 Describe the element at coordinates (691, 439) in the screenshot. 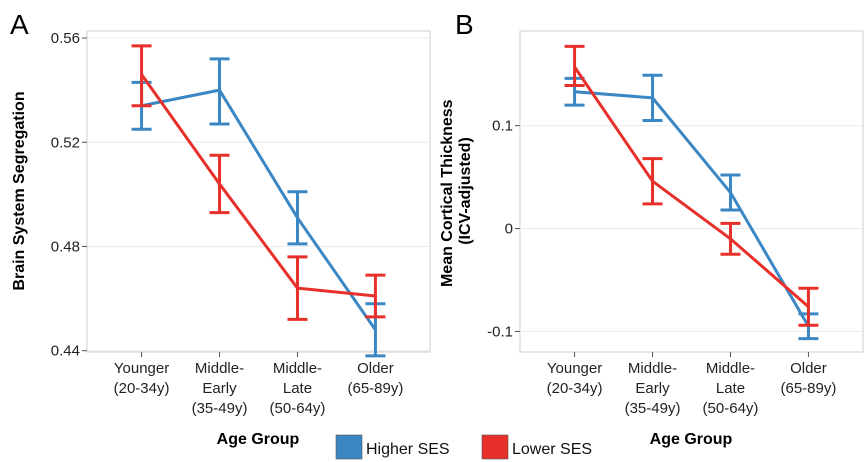

I see `panel-b-x-axis-title: Age Group` at that location.